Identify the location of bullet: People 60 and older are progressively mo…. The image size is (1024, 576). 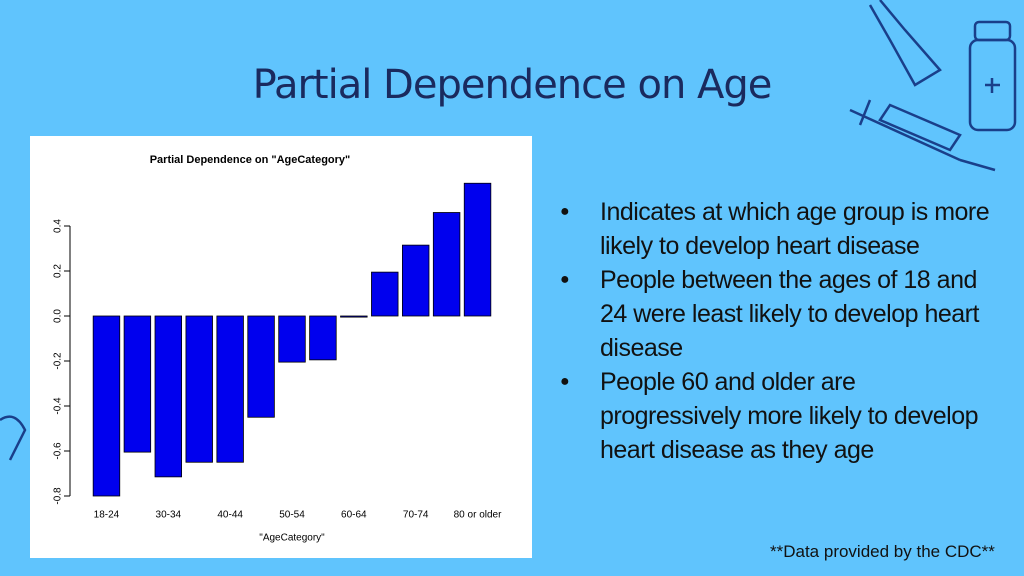
(780, 416).